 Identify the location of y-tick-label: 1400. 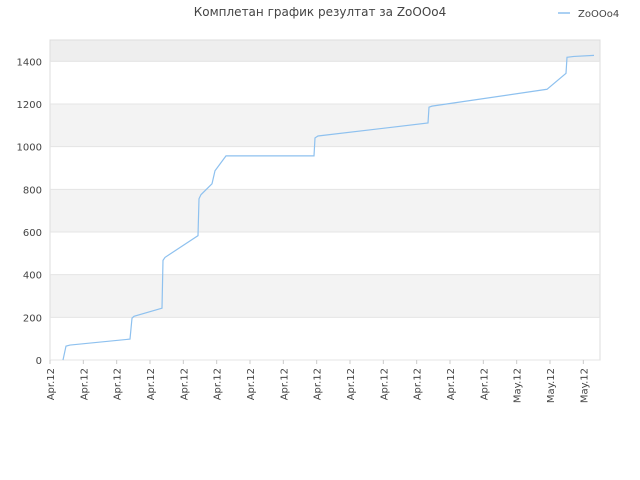
(29, 62).